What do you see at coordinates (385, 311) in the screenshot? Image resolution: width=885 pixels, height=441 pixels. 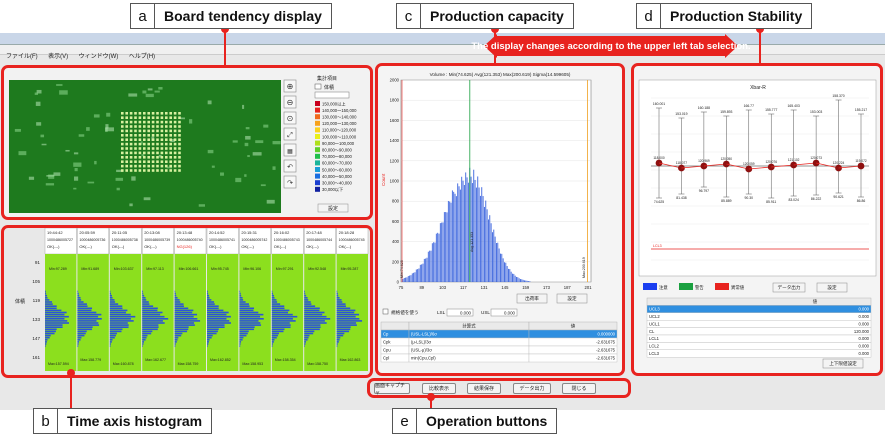 I see `use-spec-checkbox` at bounding box center [385, 311].